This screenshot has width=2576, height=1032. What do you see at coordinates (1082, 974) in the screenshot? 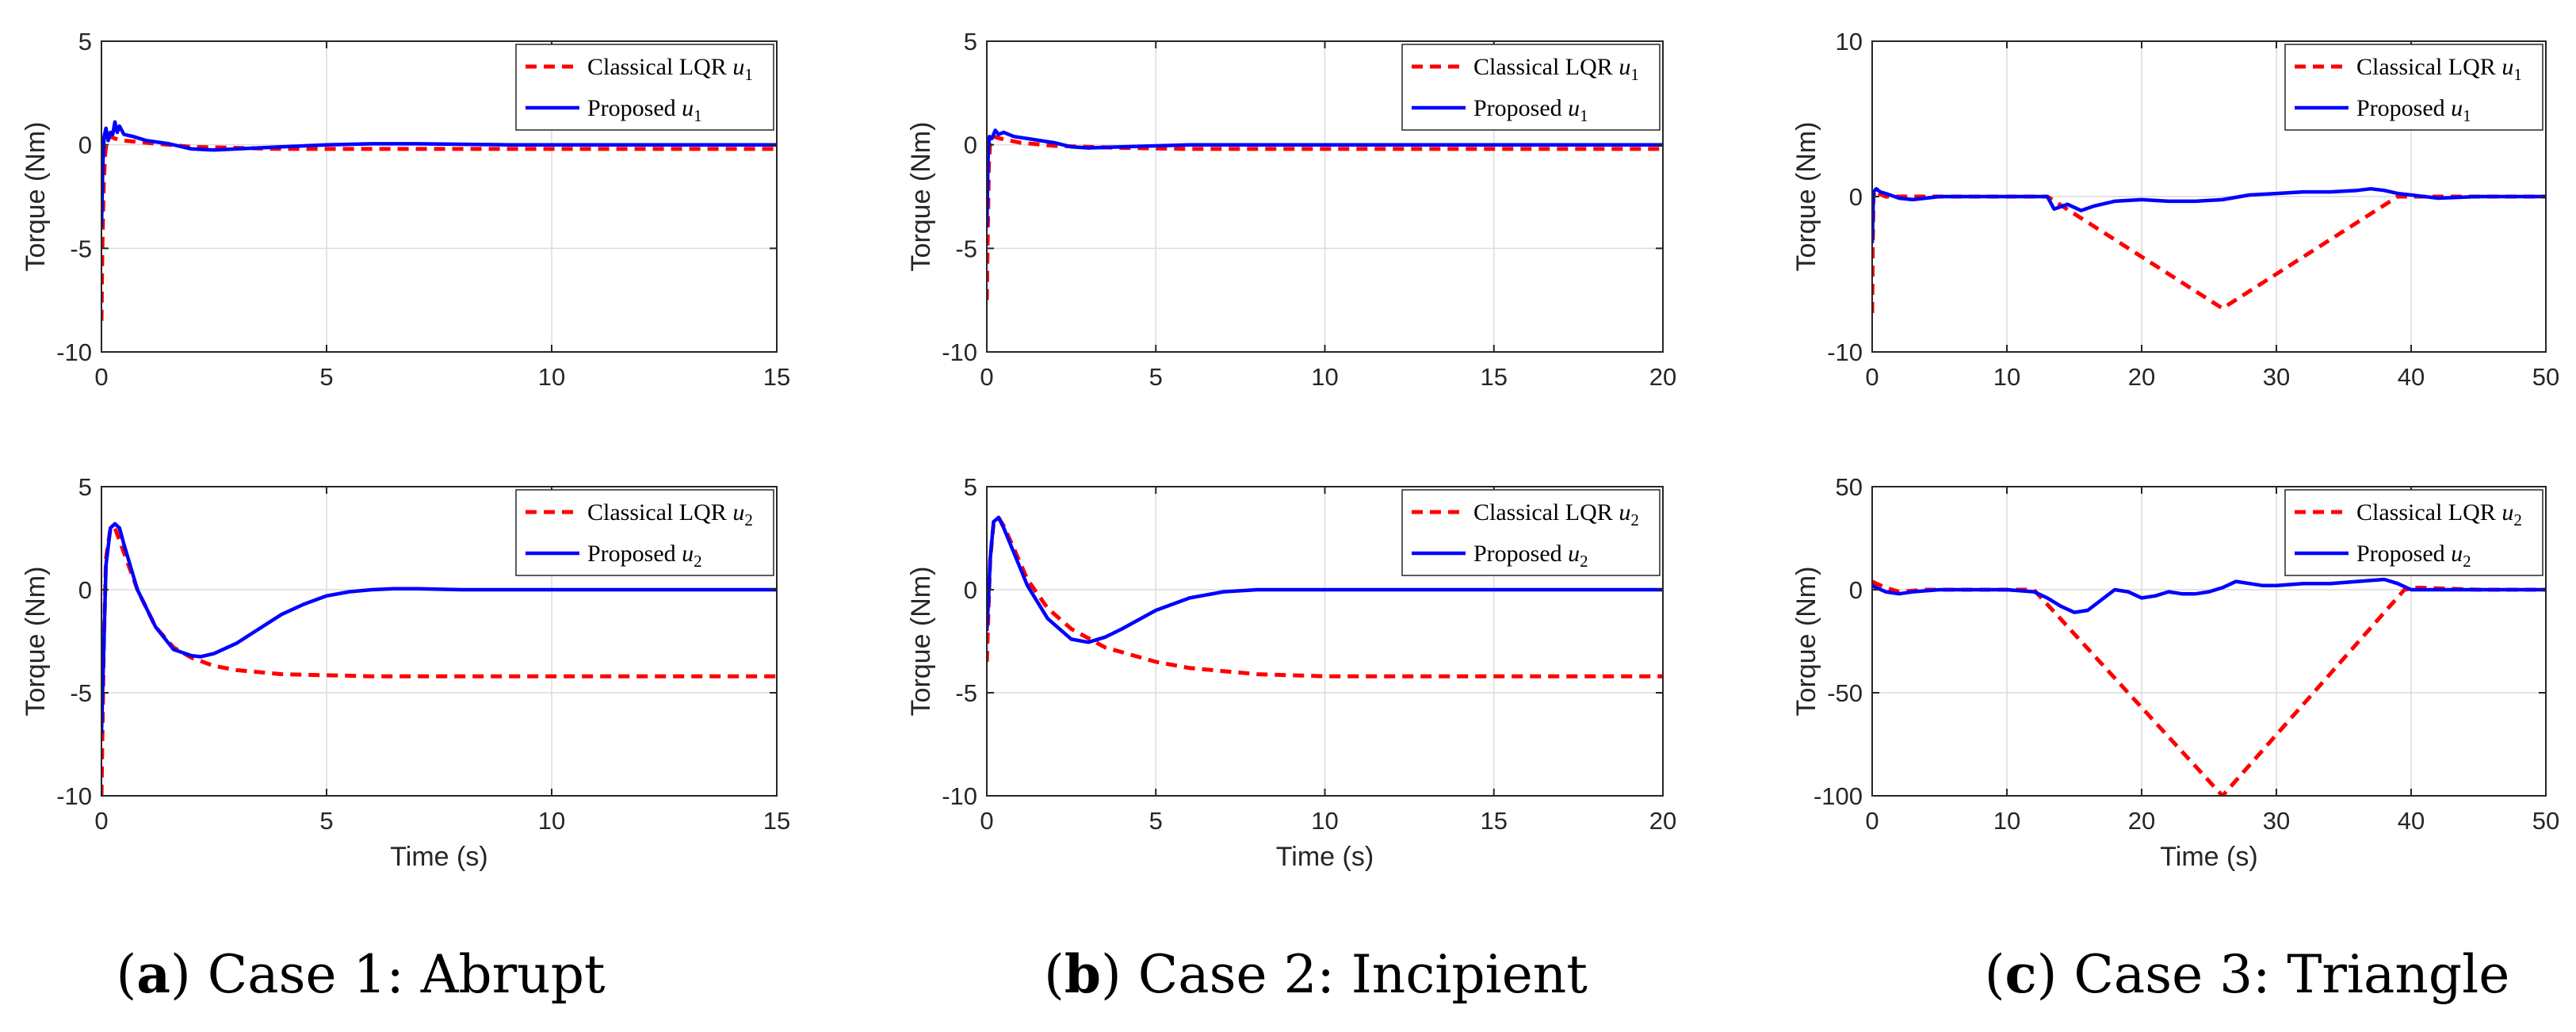
I see `caption-b-letter: b` at bounding box center [1082, 974].